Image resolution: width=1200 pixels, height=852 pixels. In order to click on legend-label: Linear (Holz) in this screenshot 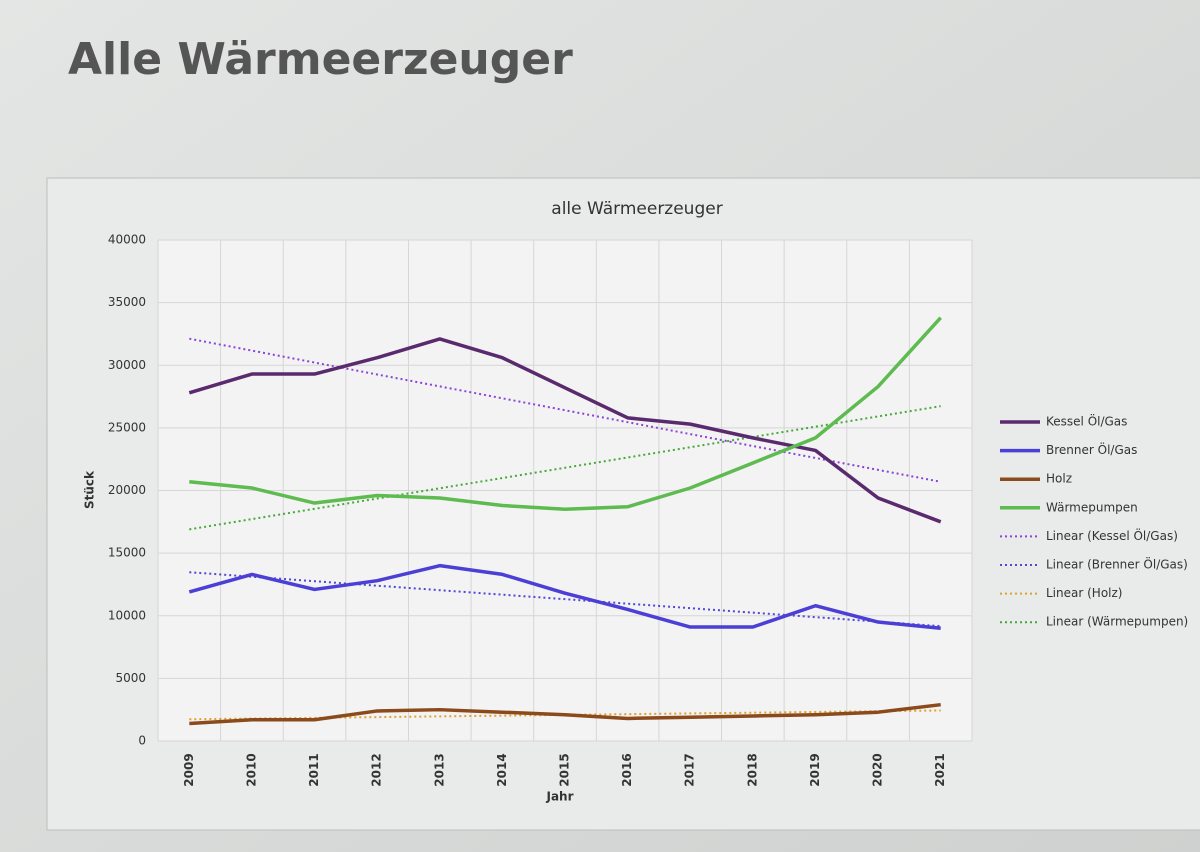, I will do `click(1084, 593)`.